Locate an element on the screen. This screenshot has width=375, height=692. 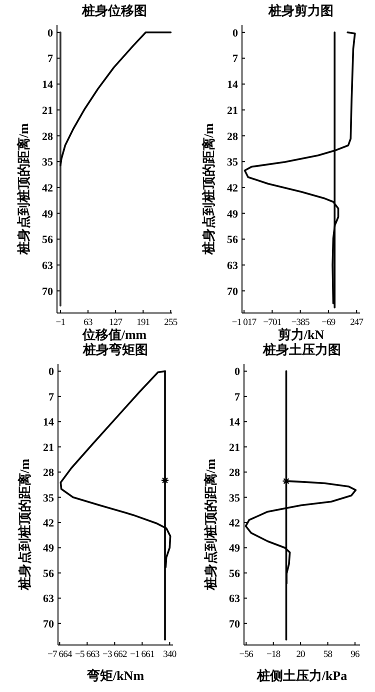
x-tick-label: −385 is located at coordinates (300, 323).